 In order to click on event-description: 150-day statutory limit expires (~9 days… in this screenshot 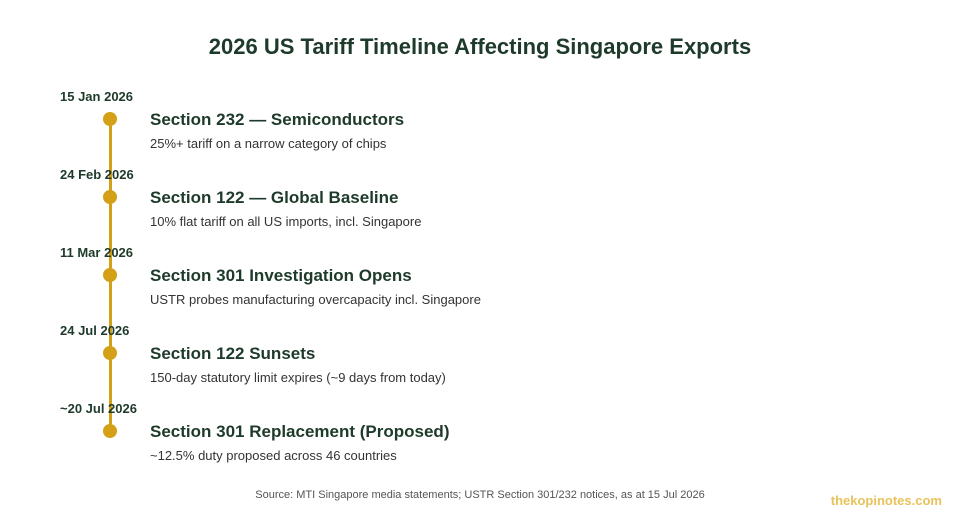, I will do `click(298, 377)`.